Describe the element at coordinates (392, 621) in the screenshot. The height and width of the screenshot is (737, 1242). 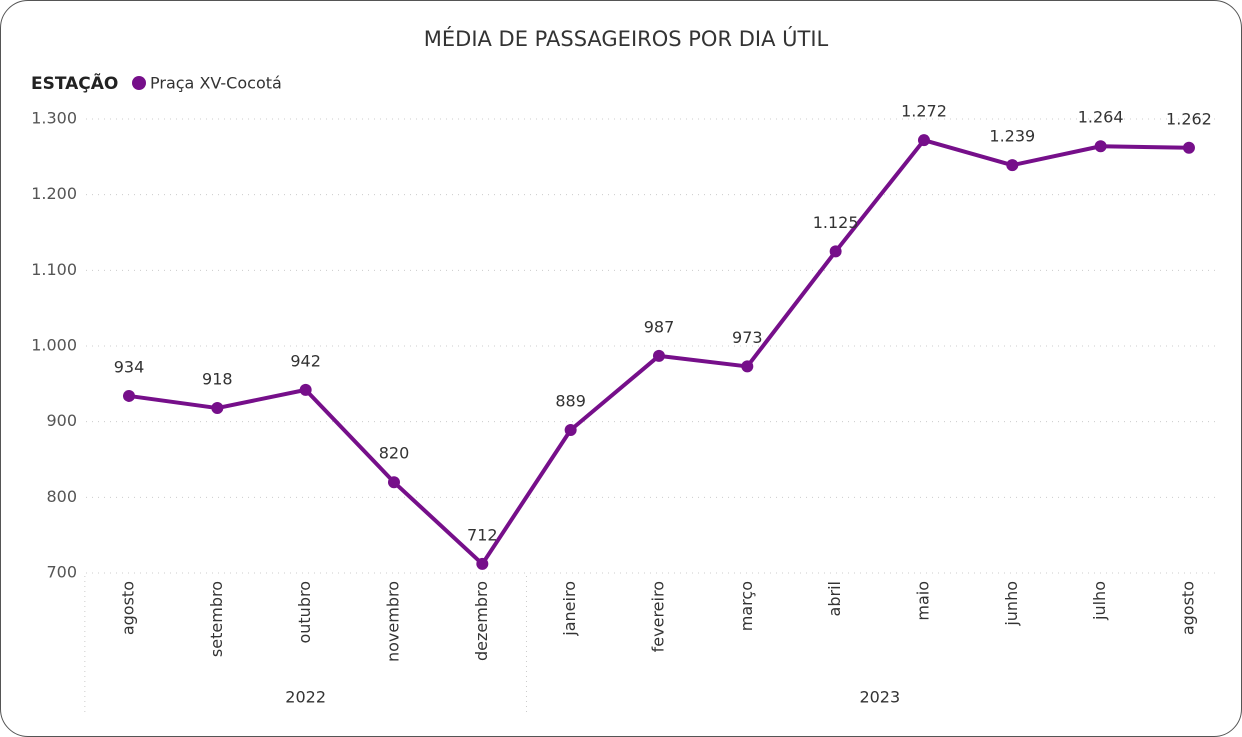
I see `x-tick-label: novembro` at that location.